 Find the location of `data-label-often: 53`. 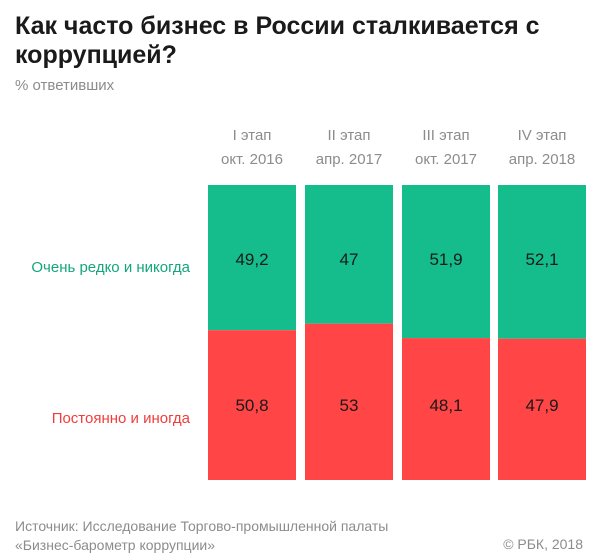

data-label-often: 53 is located at coordinates (349, 405).